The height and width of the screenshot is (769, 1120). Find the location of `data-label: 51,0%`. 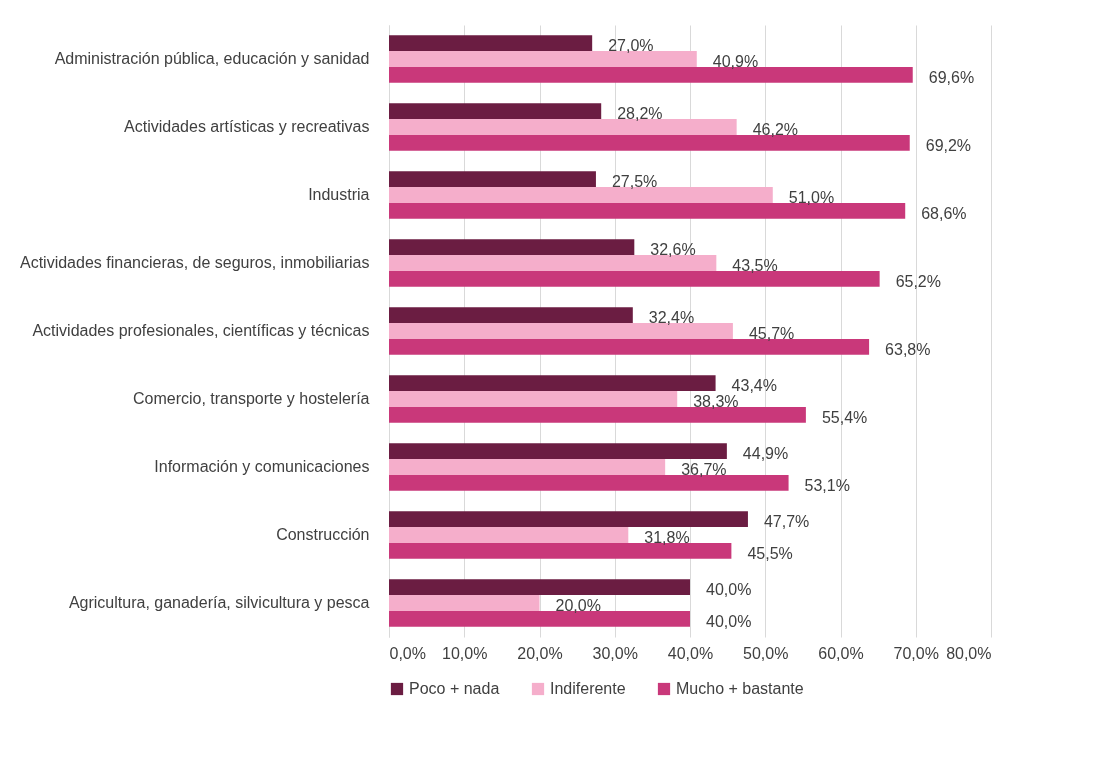

data-label: 51,0% is located at coordinates (811, 197).